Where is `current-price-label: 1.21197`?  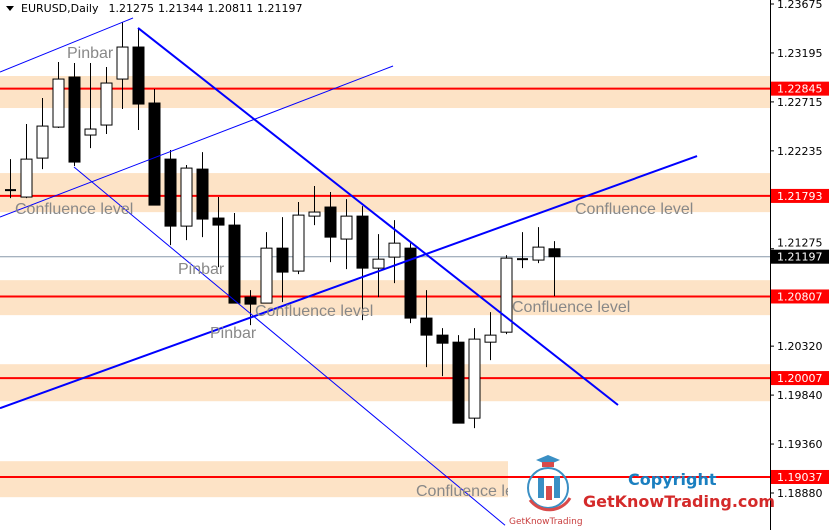
current-price-label: 1.21197 is located at coordinates (800, 257).